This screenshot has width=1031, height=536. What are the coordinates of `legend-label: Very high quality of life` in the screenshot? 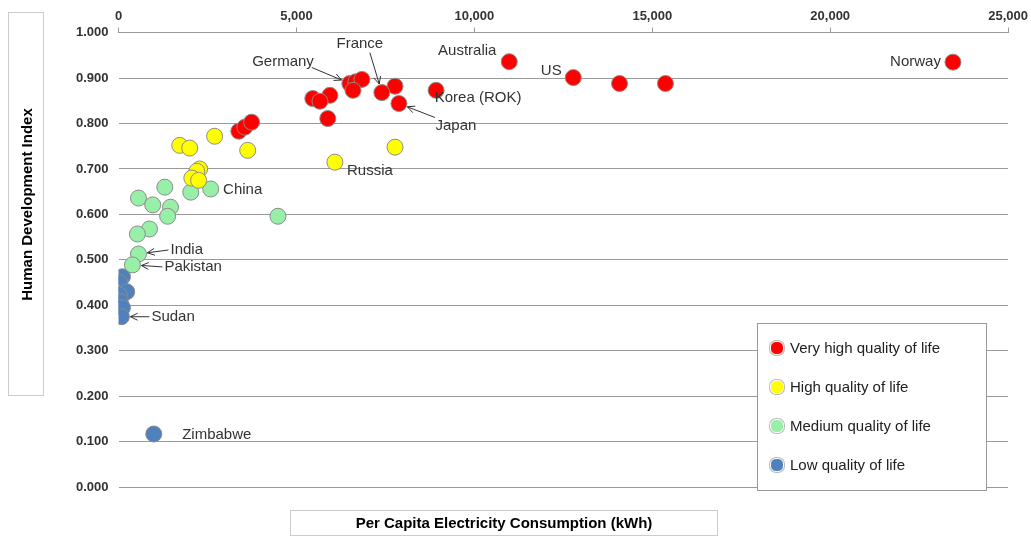 It's located at (865, 347).